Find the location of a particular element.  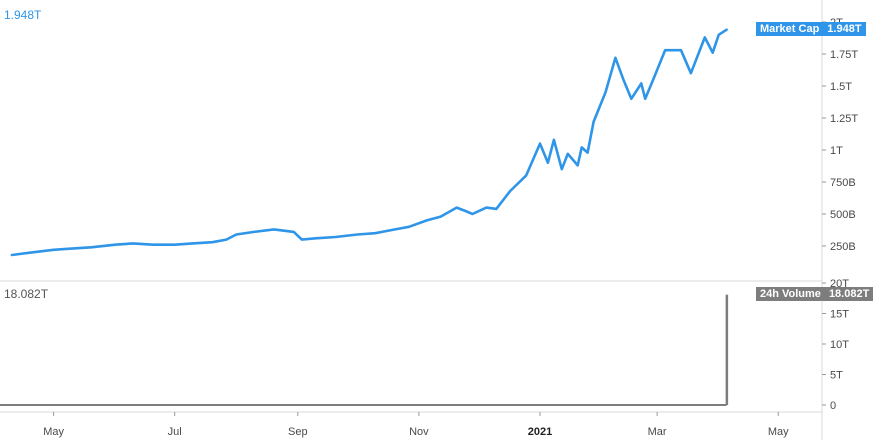

market-cap-badge: Market Cap 1.948T is located at coordinates (811, 29).